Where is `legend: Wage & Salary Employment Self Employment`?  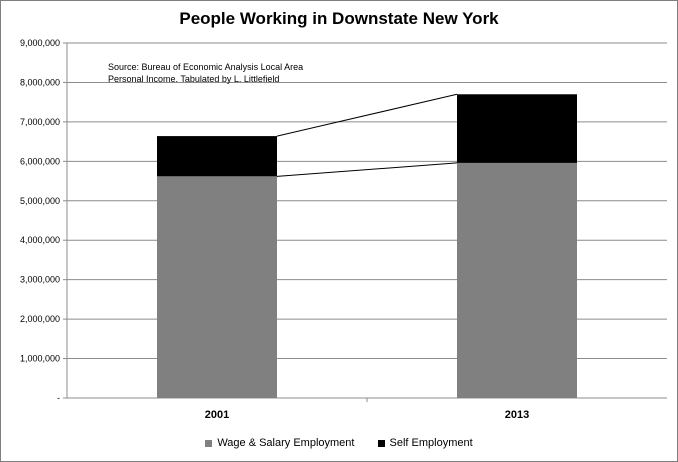 legend: Wage & Salary Employment Self Employment is located at coordinates (339, 443).